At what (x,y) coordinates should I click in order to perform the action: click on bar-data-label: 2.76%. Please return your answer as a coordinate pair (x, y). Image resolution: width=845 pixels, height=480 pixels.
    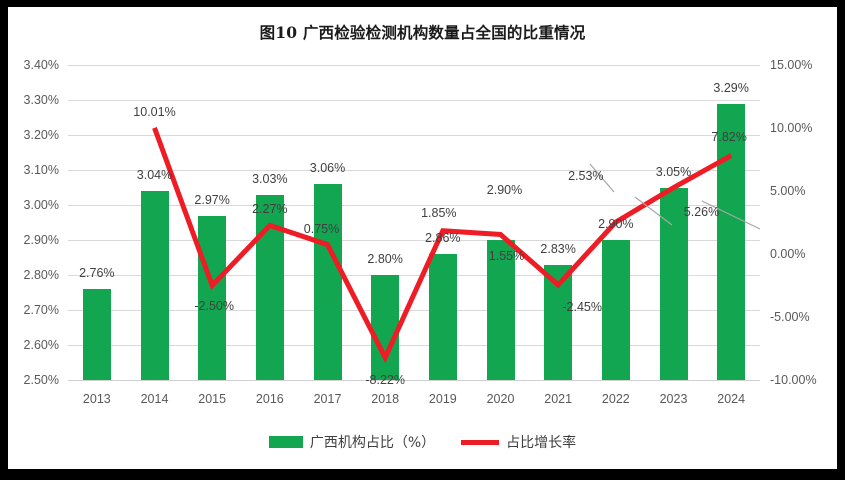
    Looking at the image, I should click on (97, 272).